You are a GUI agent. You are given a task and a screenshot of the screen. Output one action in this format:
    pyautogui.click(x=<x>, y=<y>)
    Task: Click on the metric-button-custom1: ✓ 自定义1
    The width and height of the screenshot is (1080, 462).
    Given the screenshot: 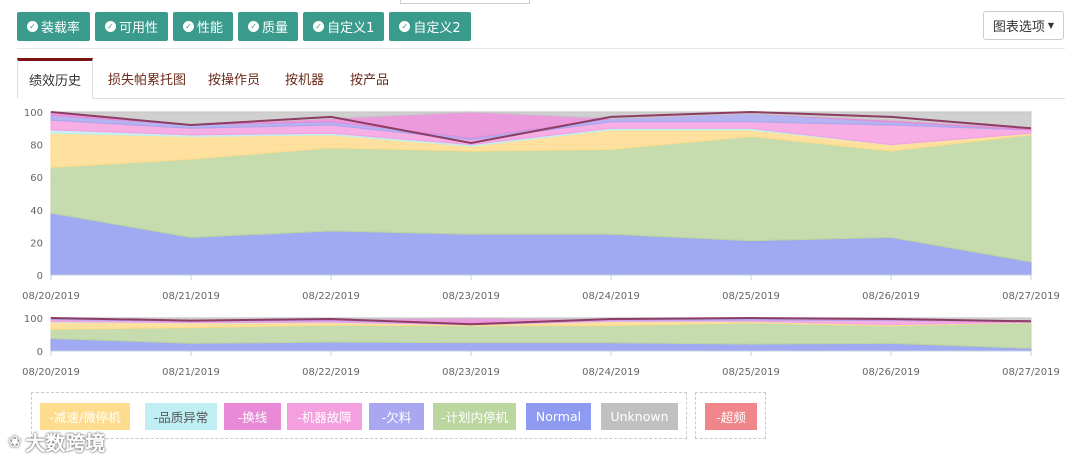 What is the action you would take?
    pyautogui.click(x=344, y=26)
    